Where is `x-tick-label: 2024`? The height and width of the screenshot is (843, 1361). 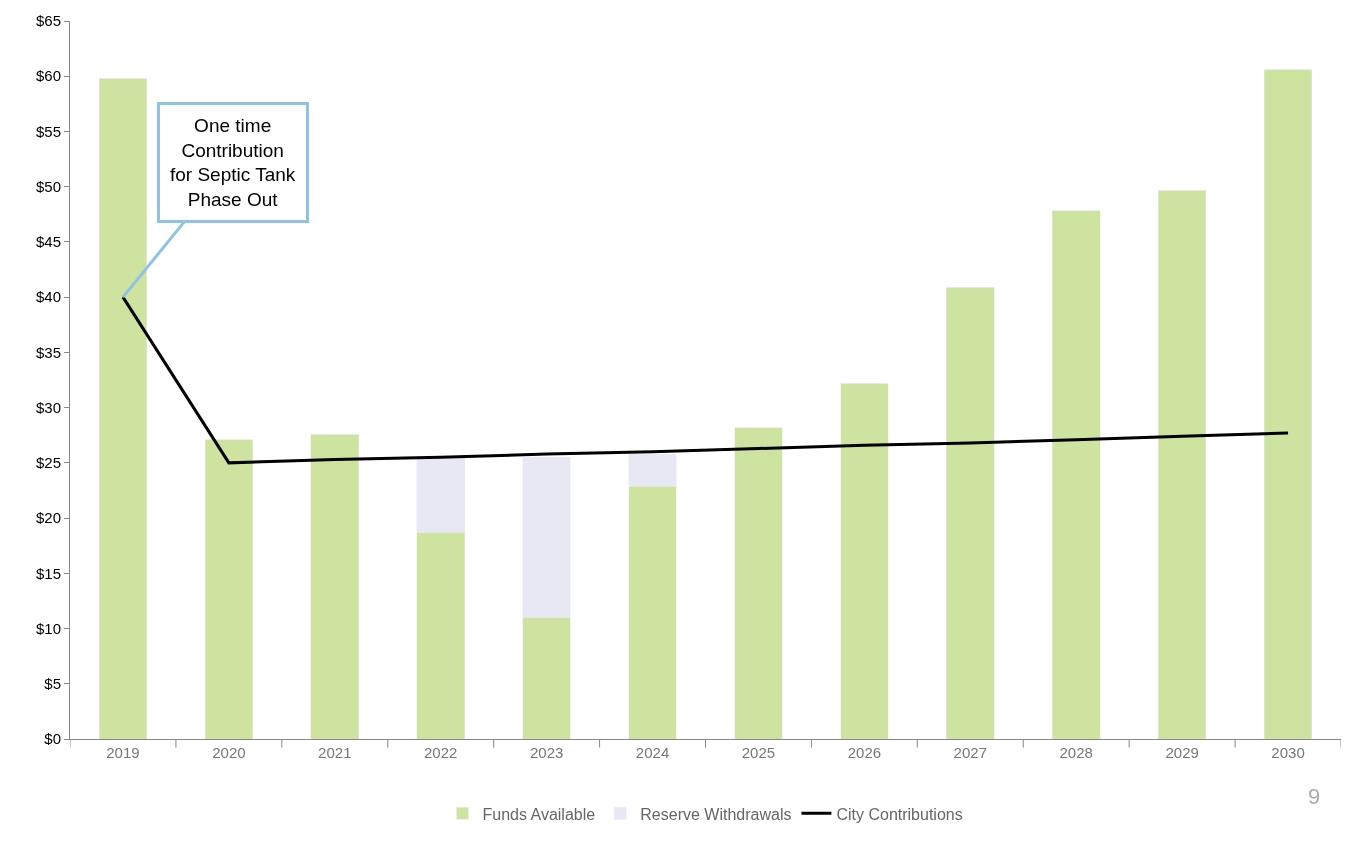
x-tick-label: 2024 is located at coordinates (652, 752).